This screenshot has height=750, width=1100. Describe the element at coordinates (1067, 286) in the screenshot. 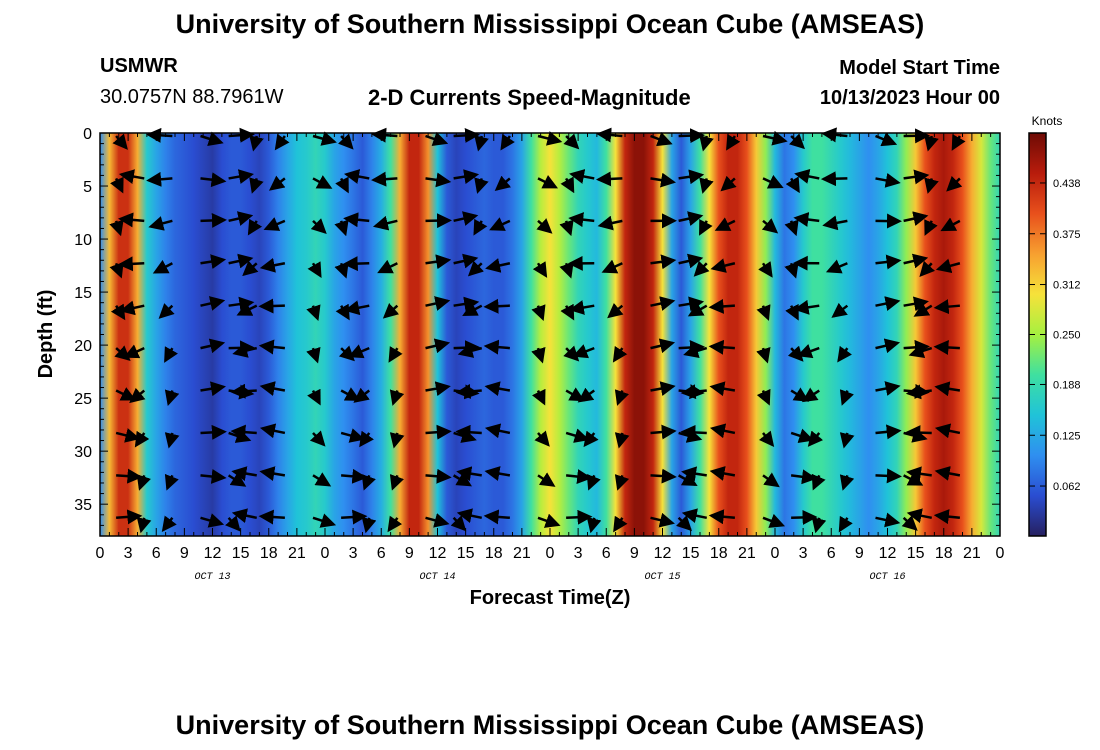

I see `colorbar-tick-label: 0.312` at that location.